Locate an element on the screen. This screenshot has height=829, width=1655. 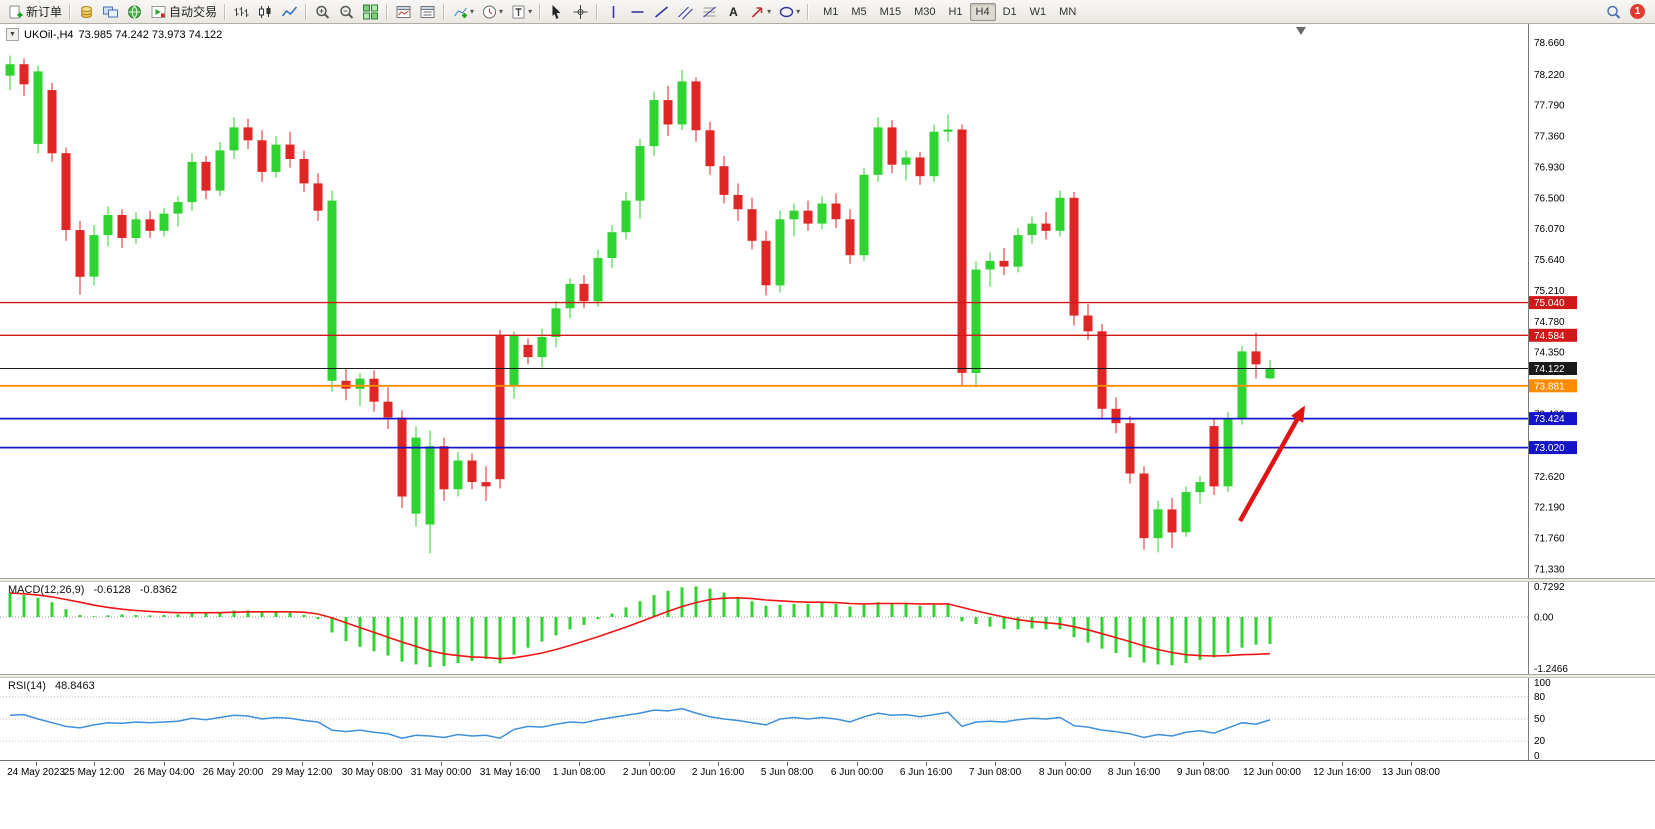
timeframe-mn-button: MN is located at coordinates (1068, 11).